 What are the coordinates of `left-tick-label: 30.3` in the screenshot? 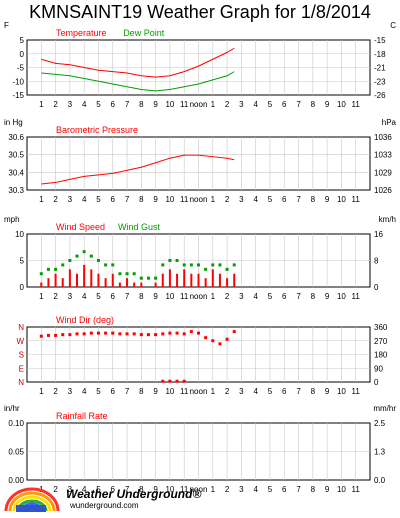 It's located at (16, 190).